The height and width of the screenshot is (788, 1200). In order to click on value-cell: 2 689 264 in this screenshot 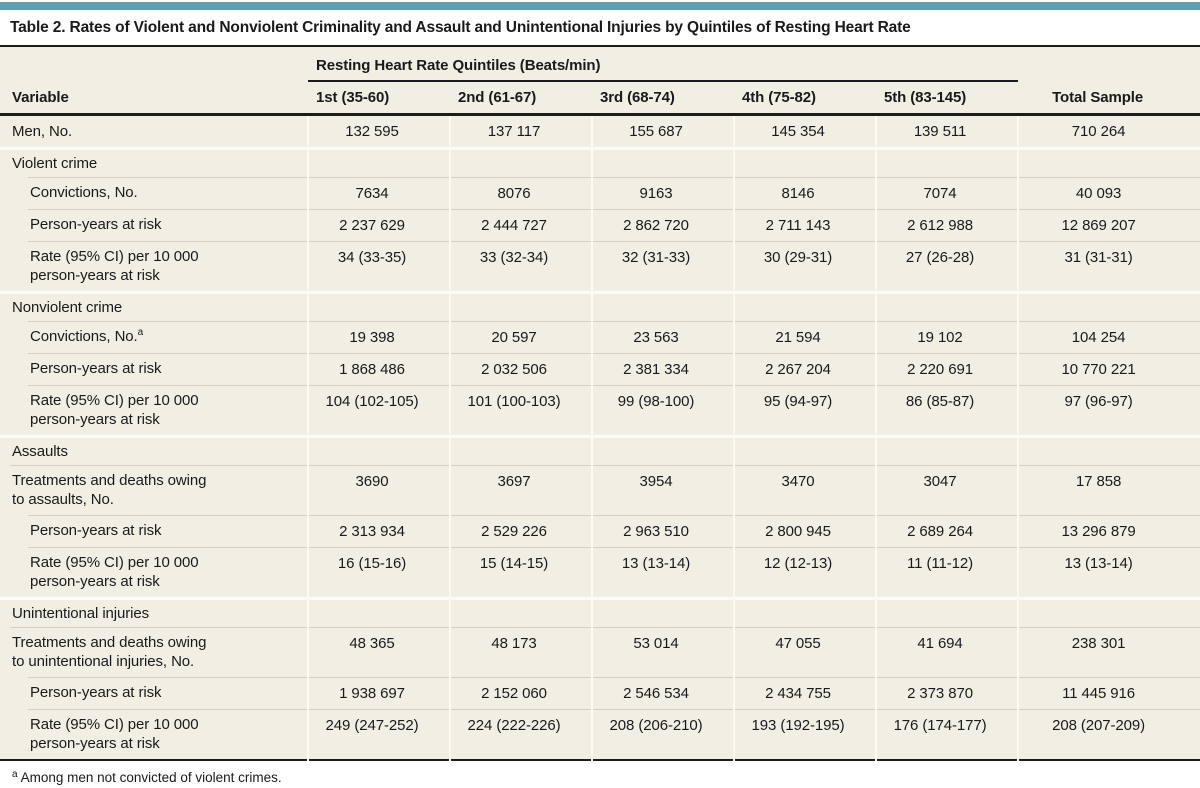, I will do `click(946, 530)`.